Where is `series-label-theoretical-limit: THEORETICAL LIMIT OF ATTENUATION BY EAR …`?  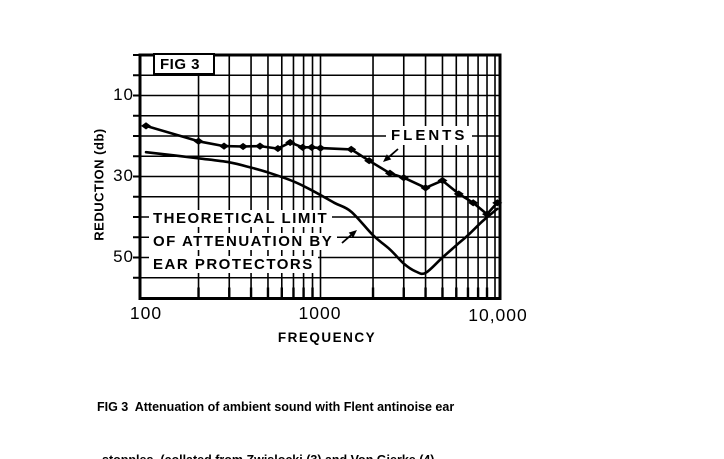 series-label-theoretical-limit: THEORETICAL LIMIT OF ATTENUATION BY EAR … is located at coordinates (243, 242).